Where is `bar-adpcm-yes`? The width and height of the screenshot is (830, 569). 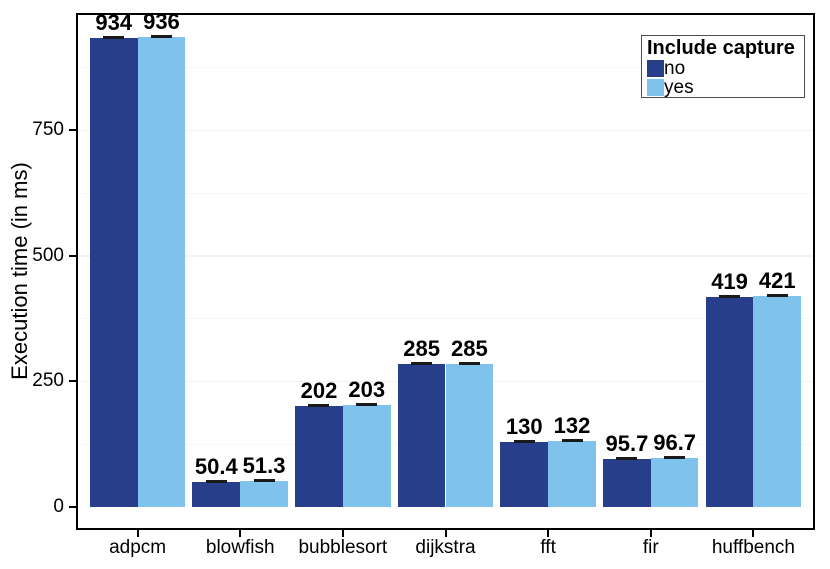 bar-adpcm-yes is located at coordinates (161, 272).